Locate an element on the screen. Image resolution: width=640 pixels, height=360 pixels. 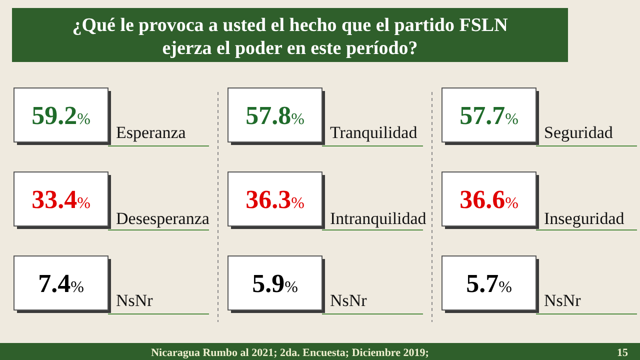
data-label: 5.7% is located at coordinates (489, 283).